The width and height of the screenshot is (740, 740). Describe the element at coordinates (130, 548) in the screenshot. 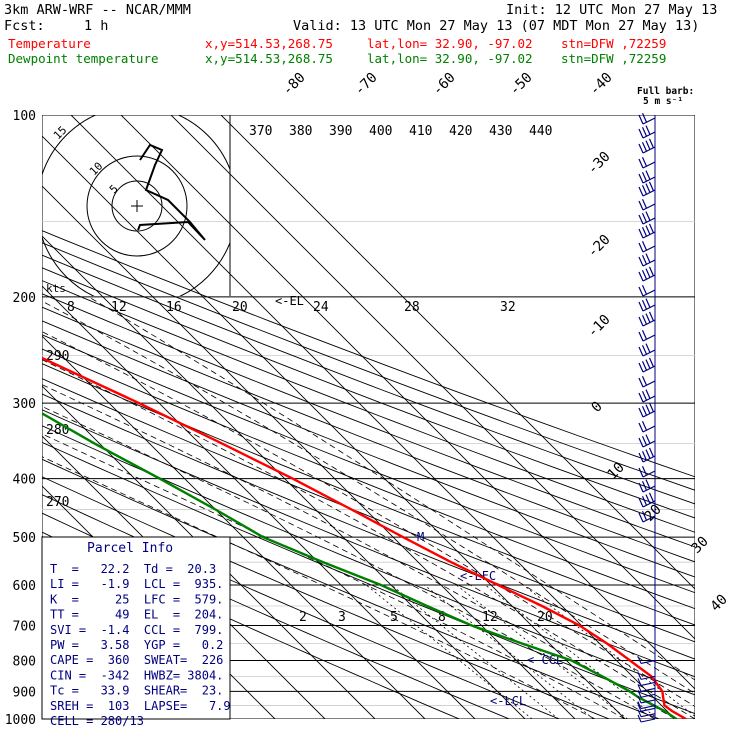

I see `parcel-info-title: Parcel Info` at that location.